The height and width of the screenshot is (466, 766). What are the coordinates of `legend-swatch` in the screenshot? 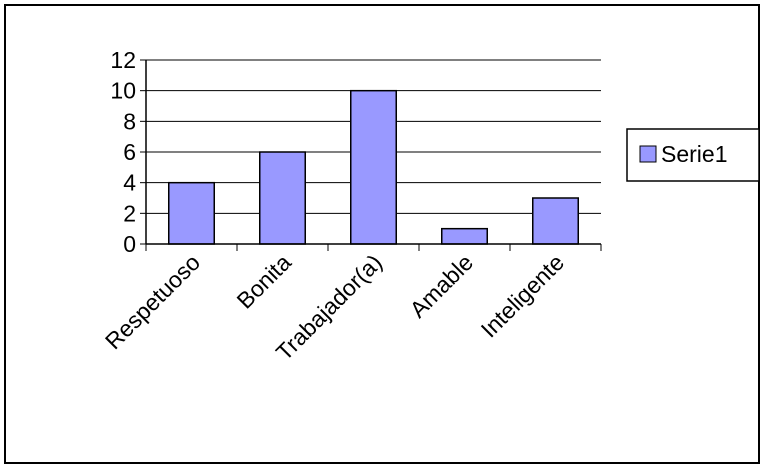 It's located at (648, 154).